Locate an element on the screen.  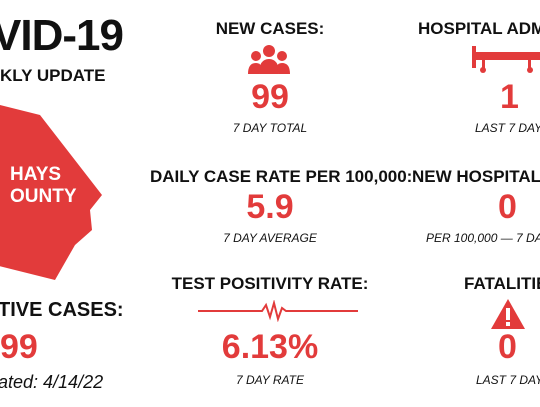
pulse-line-icon is located at coordinates (278, 311).